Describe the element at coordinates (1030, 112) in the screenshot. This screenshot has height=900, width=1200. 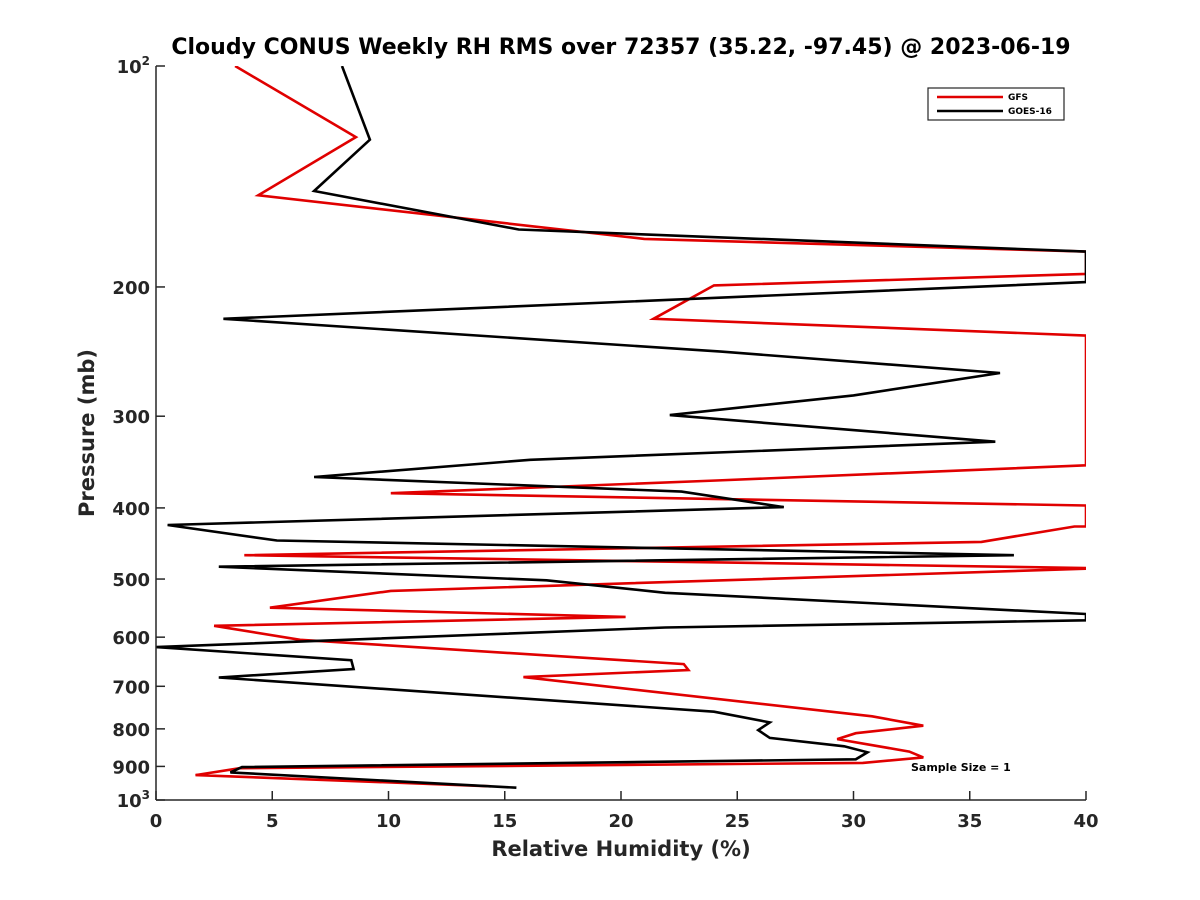
I see `legend-entry: GOES-16` at that location.